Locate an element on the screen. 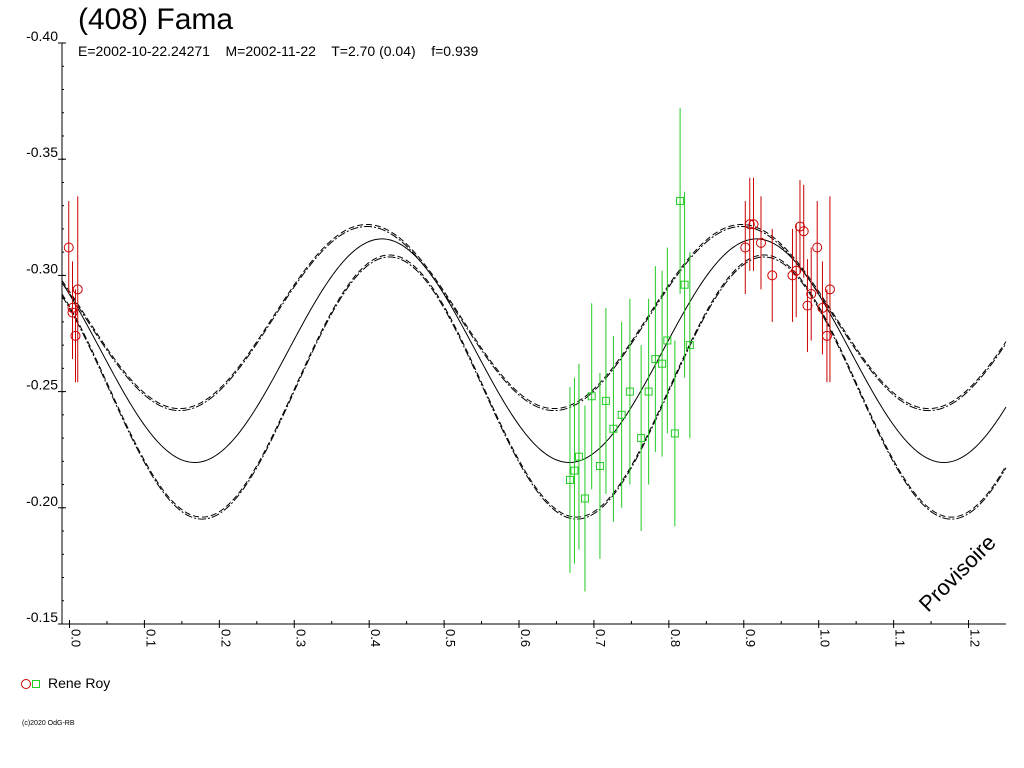  copyright-text: (c)2020 OdG-RB is located at coordinates (48, 723).